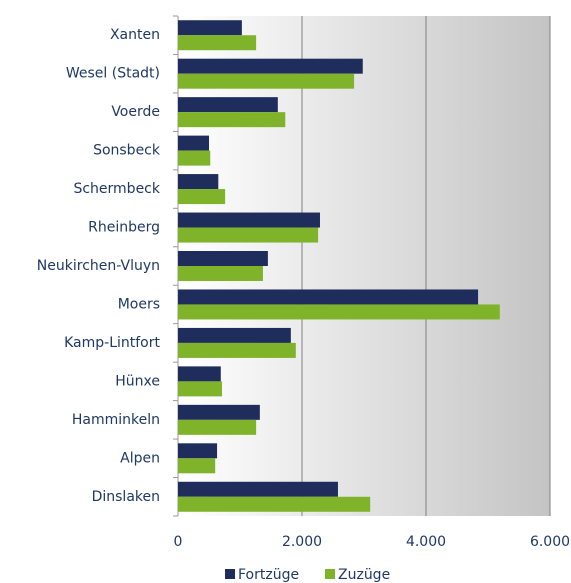  What do you see at coordinates (113, 74) in the screenshot?
I see `y-tick-label: Wesel (Stadt)` at bounding box center [113, 74].